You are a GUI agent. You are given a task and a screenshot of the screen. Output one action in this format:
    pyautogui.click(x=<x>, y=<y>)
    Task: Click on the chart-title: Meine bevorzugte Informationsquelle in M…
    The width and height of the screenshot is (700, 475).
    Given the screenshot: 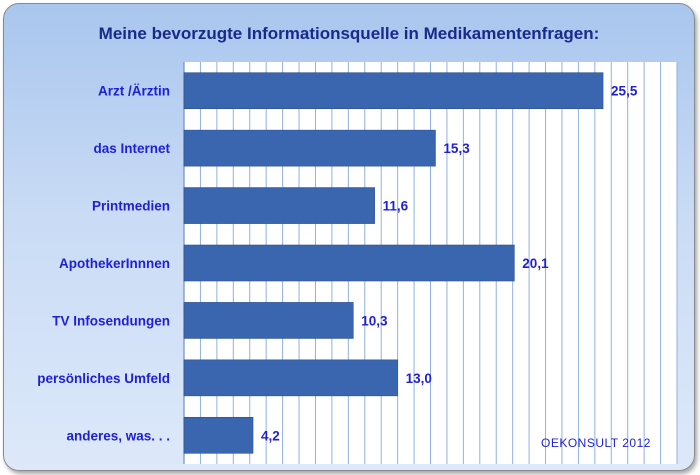 What is the action you would take?
    pyautogui.click(x=349, y=33)
    